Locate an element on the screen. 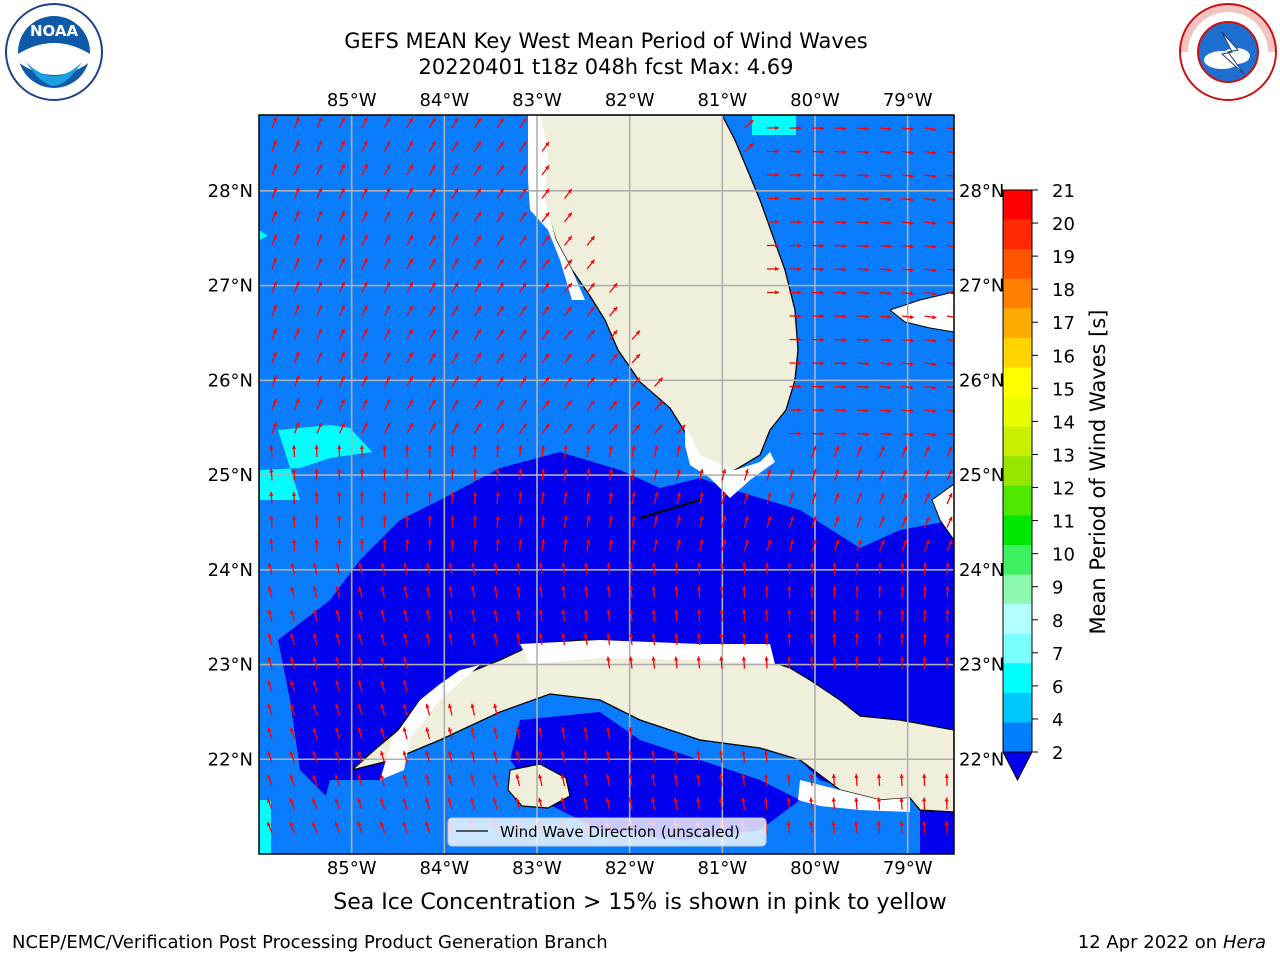  lon-tick-label-bottom: 85°W is located at coordinates (352, 868).